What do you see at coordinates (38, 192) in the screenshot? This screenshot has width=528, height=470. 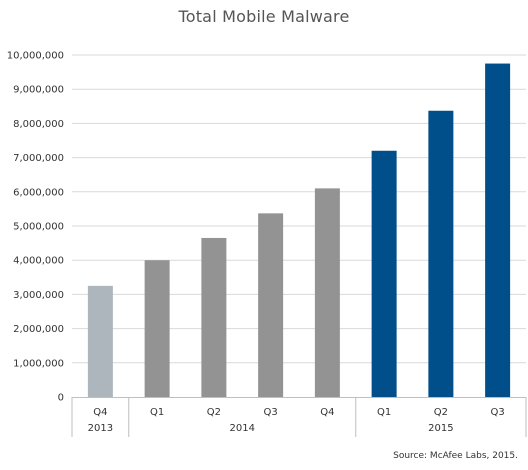 I see `y-tick-label: 6,000,000` at bounding box center [38, 192].